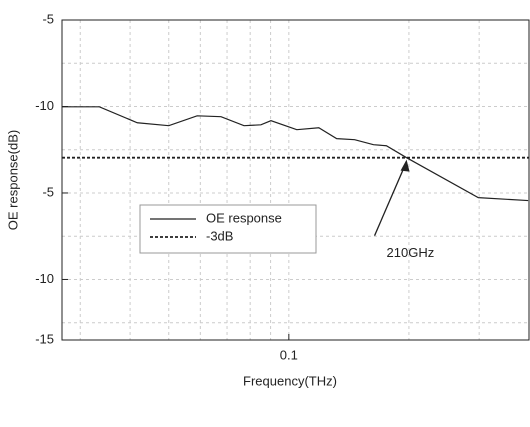  I want to click on legend-label: -3dB, so click(219, 235).